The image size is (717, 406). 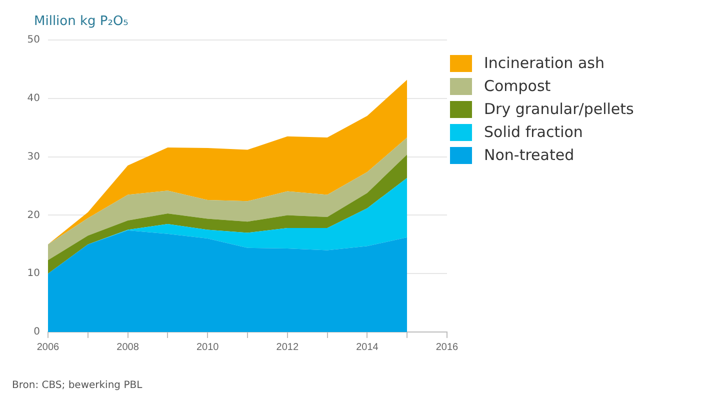 I want to click on legend-label: Incineration ash, so click(x=544, y=63).